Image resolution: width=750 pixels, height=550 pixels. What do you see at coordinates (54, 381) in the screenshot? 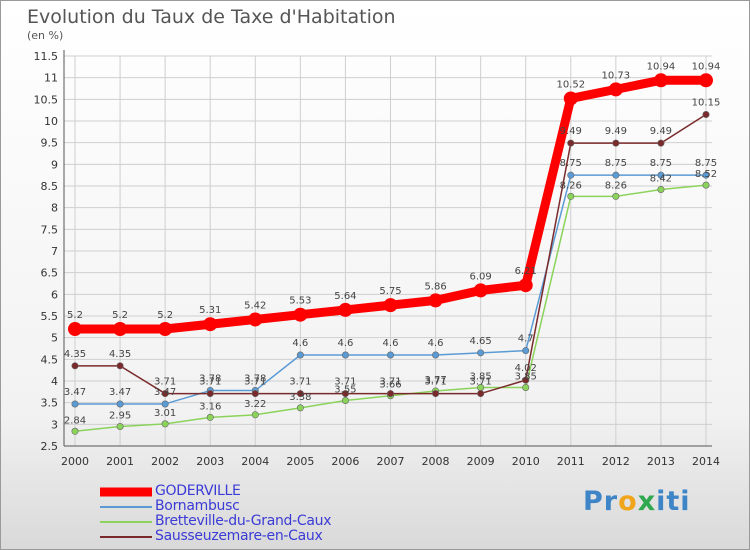
I see `y-tick-label: 4` at bounding box center [54, 381].